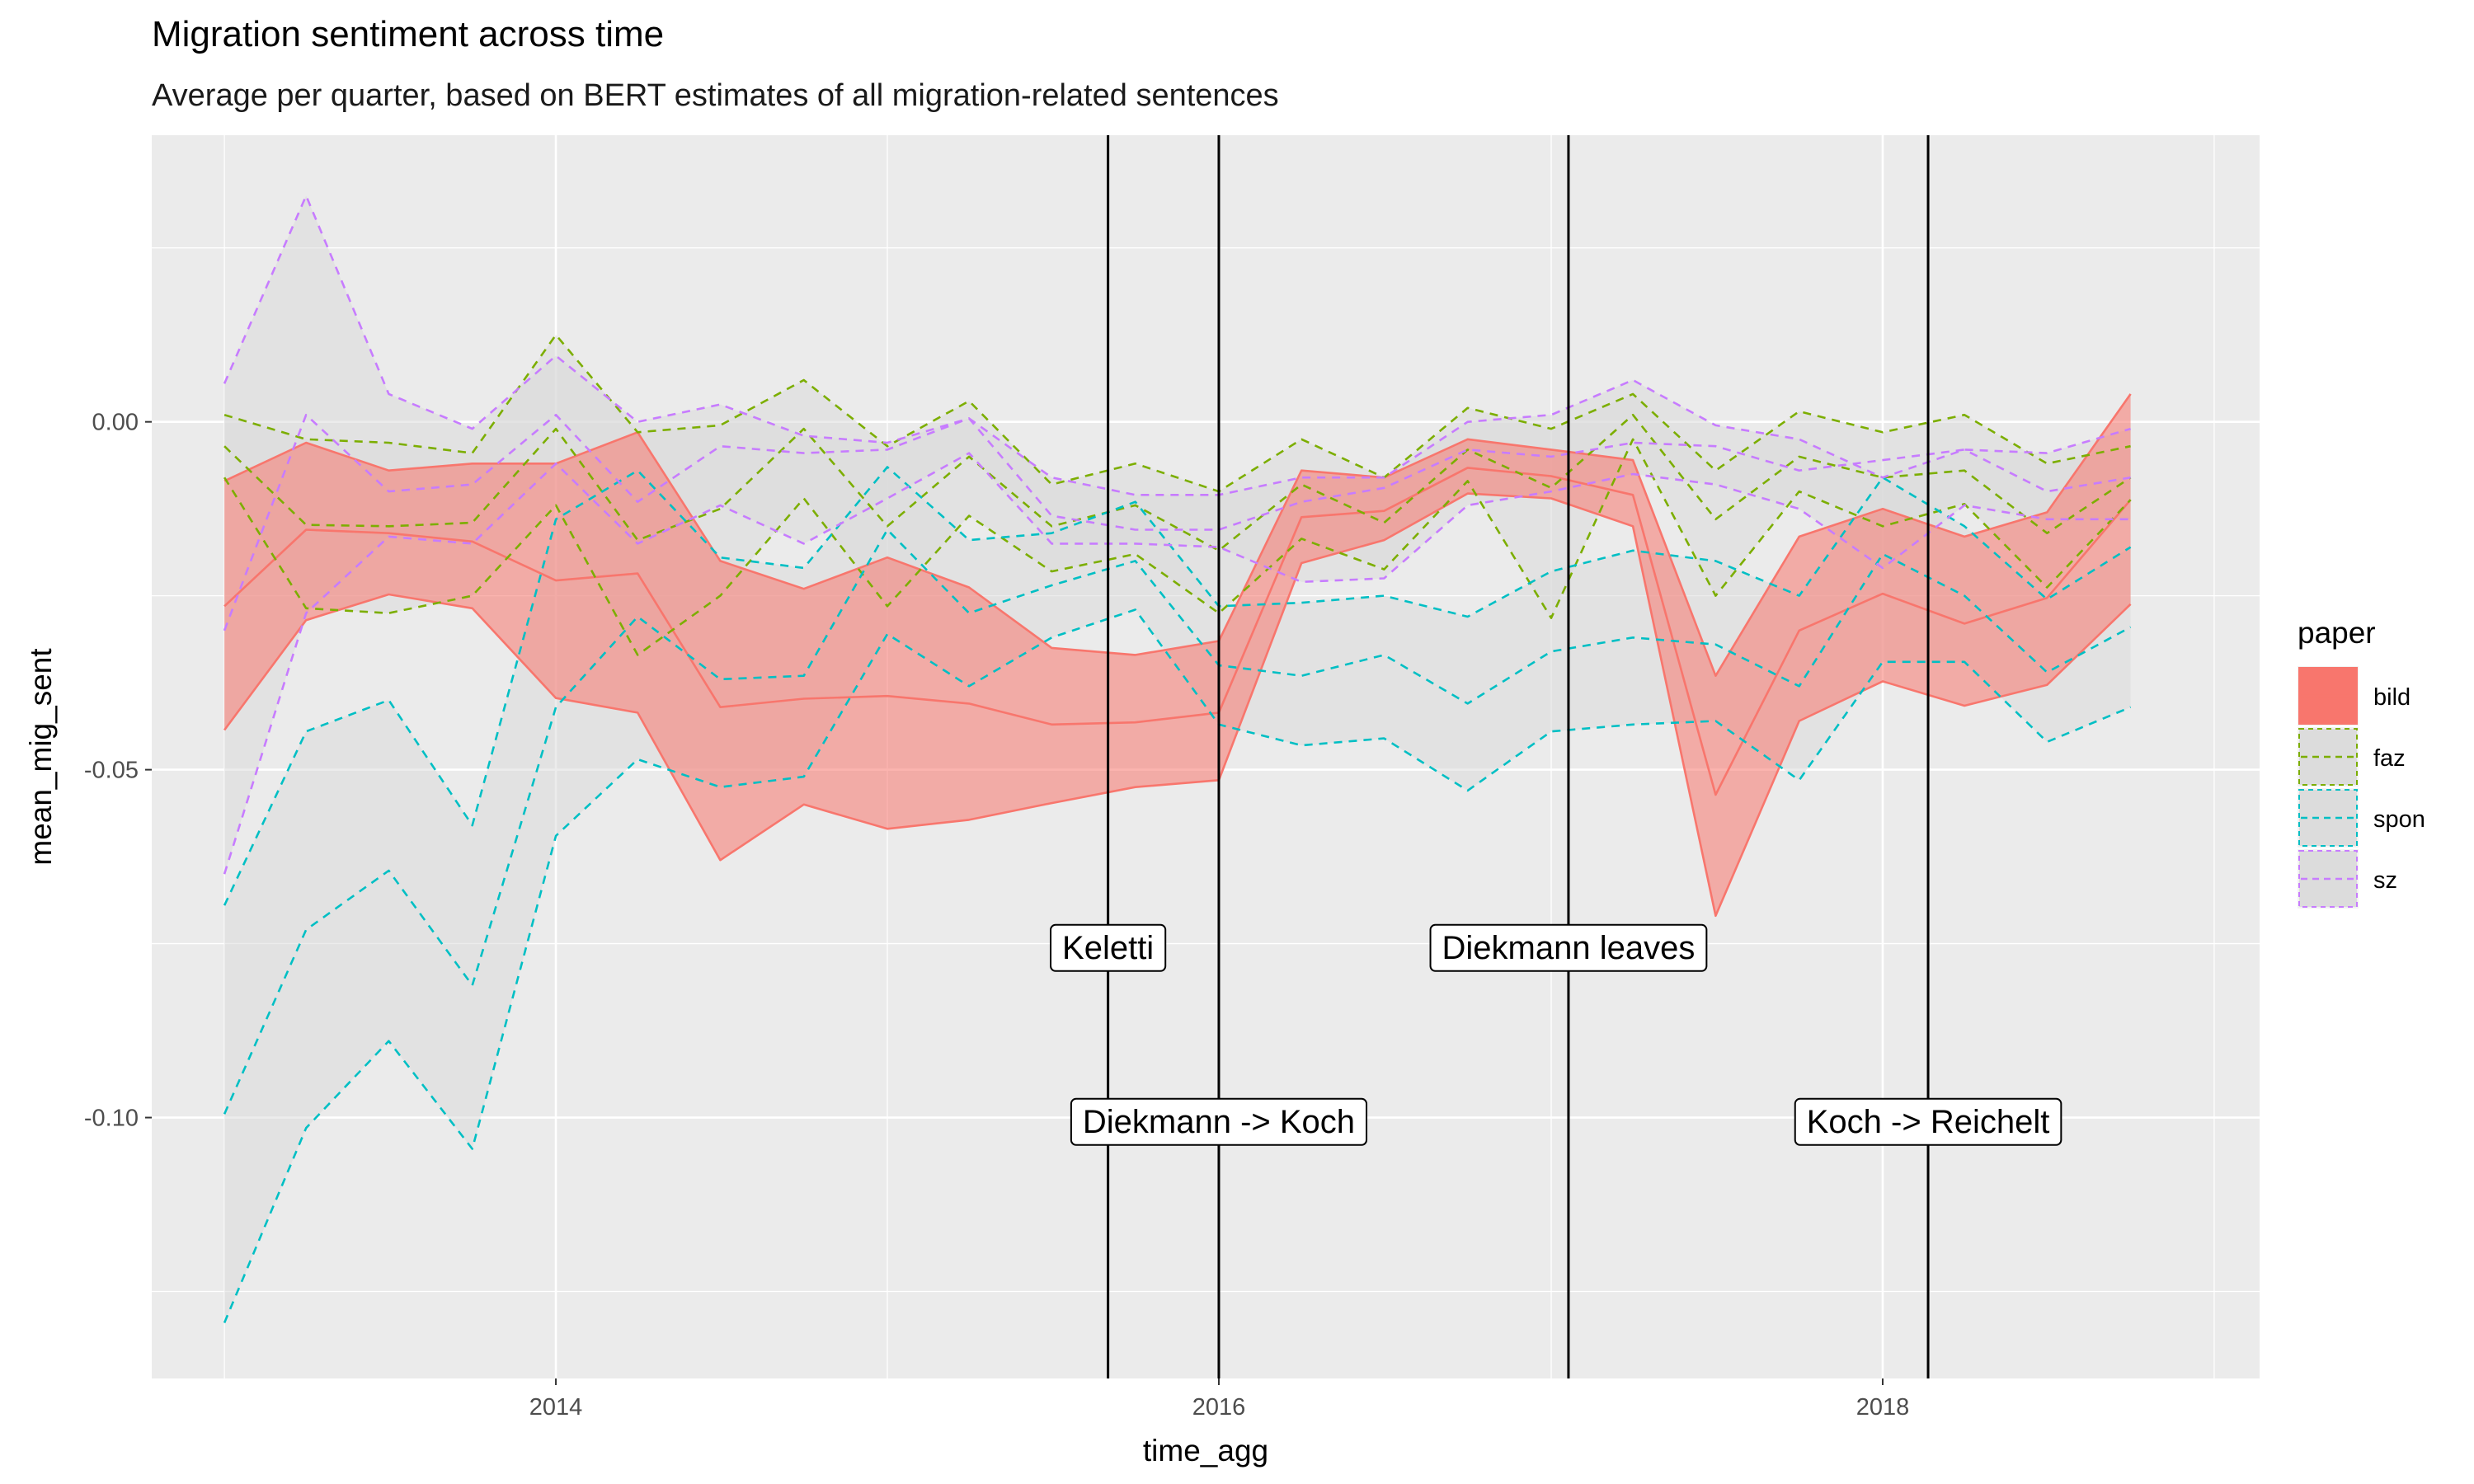 The height and width of the screenshot is (1484, 2474). I want to click on event-label: Diekmann leaves, so click(1569, 948).